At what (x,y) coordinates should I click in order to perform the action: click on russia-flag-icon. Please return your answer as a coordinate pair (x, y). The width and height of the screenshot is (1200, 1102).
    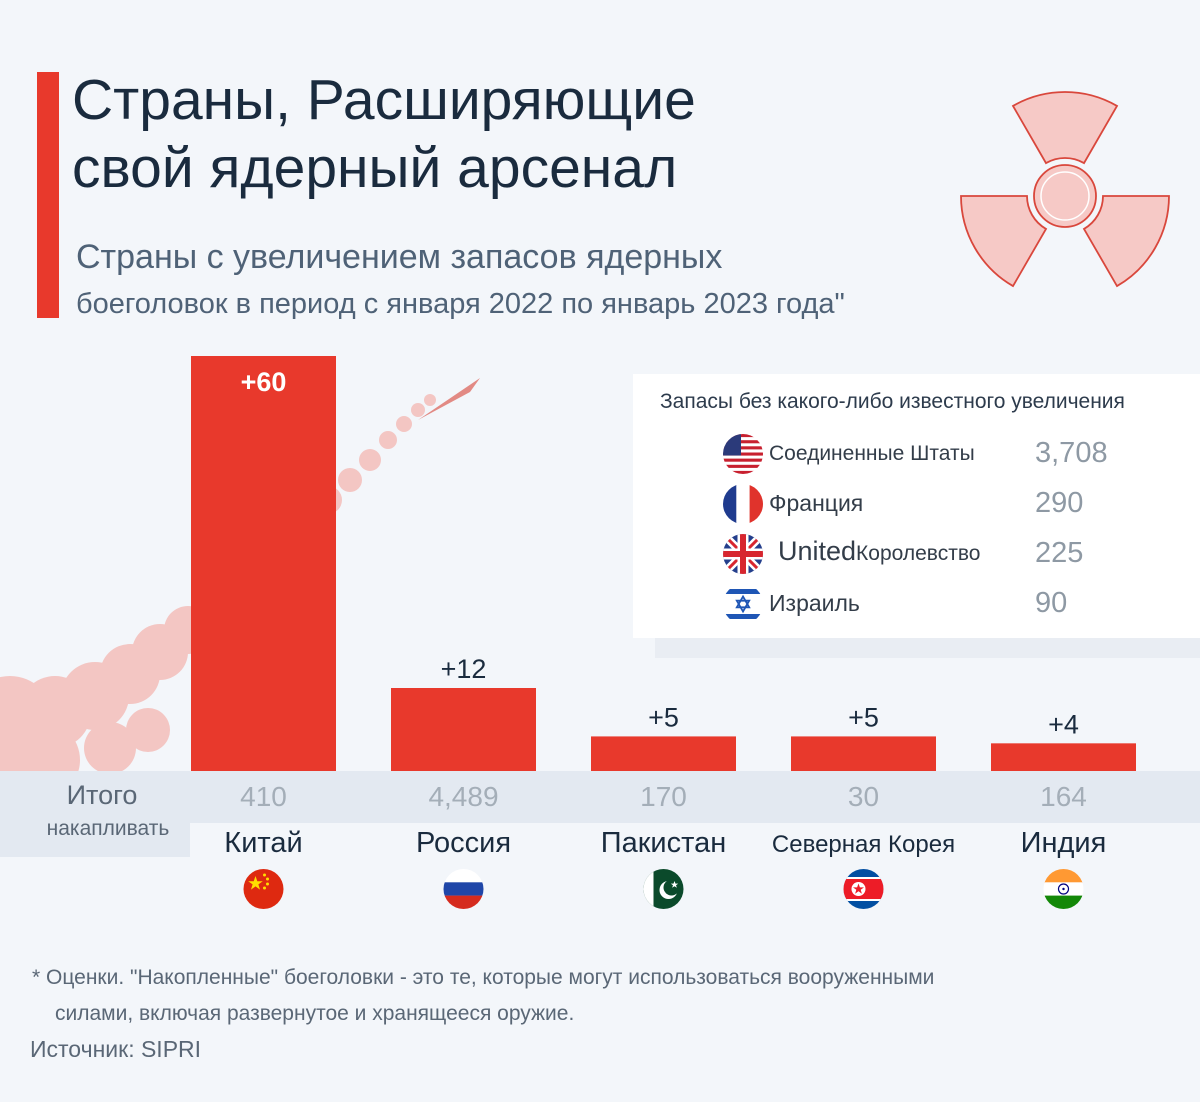
    Looking at the image, I should click on (463, 889).